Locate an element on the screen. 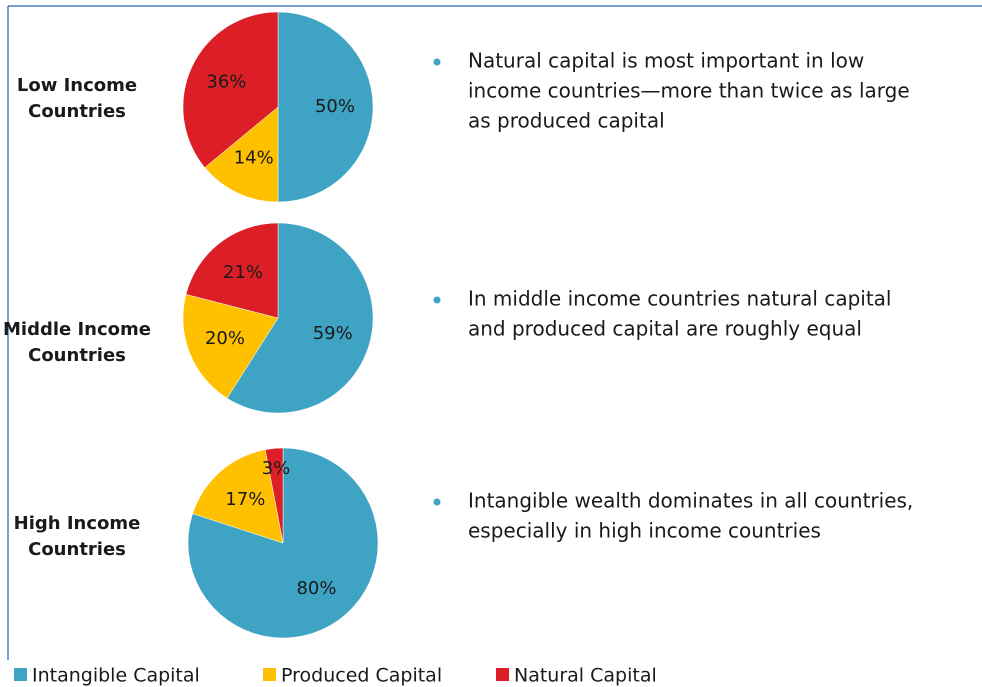  legend-label: Intangible Capital is located at coordinates (116, 676).